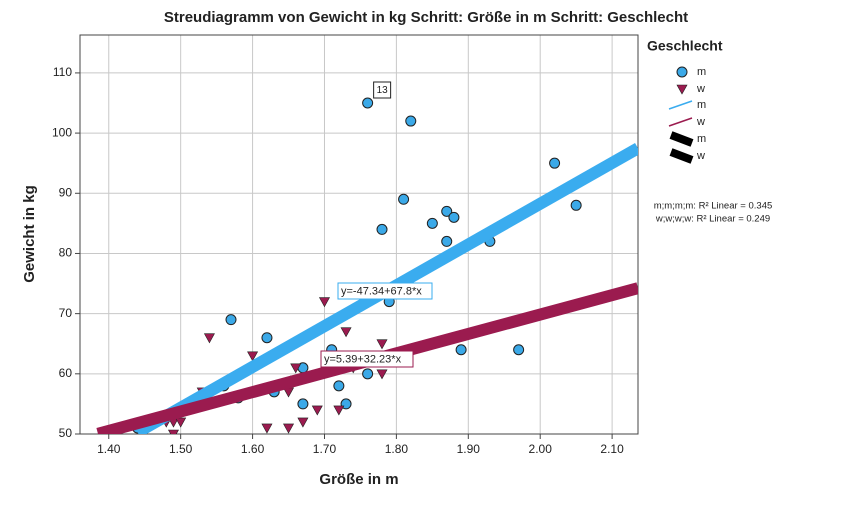  What do you see at coordinates (397, 449) in the screenshot?
I see `x-tick-label: 1.80` at bounding box center [397, 449].